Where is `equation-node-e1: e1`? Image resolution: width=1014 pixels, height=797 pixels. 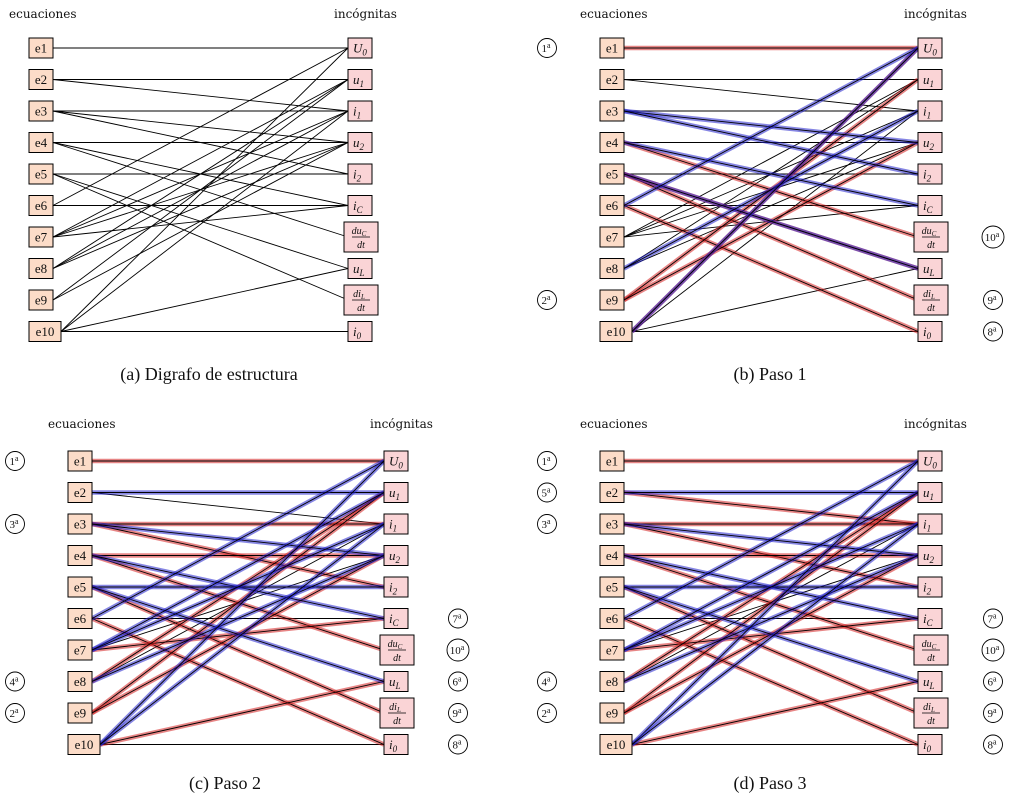 equation-node-e1: e1 is located at coordinates (80, 461).